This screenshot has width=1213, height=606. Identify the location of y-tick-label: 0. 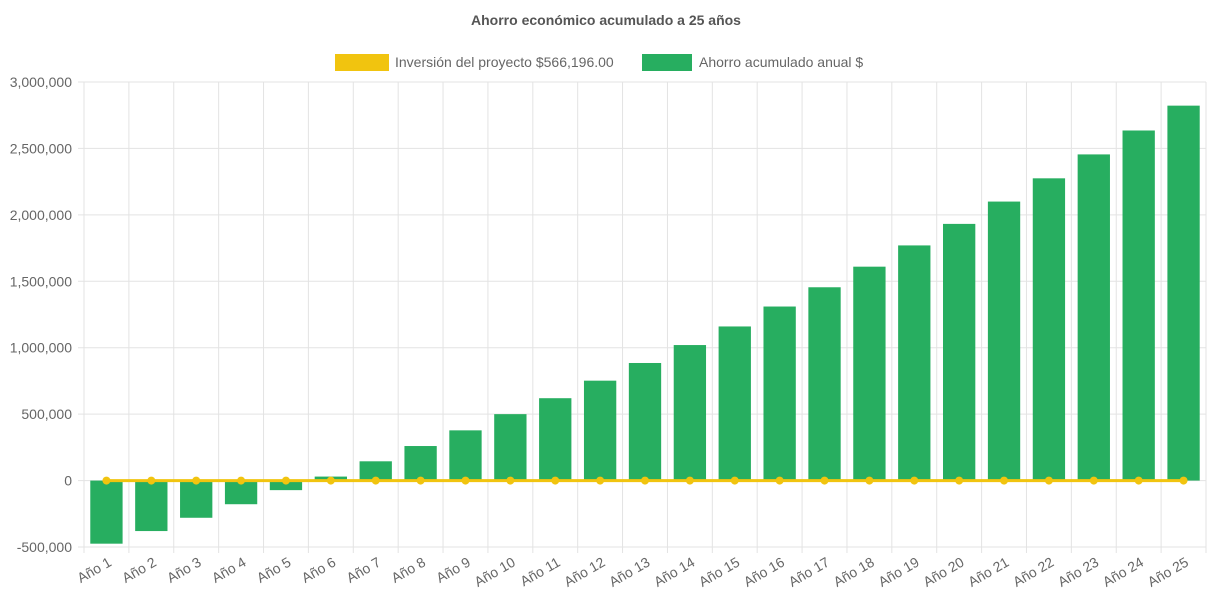
(68, 481).